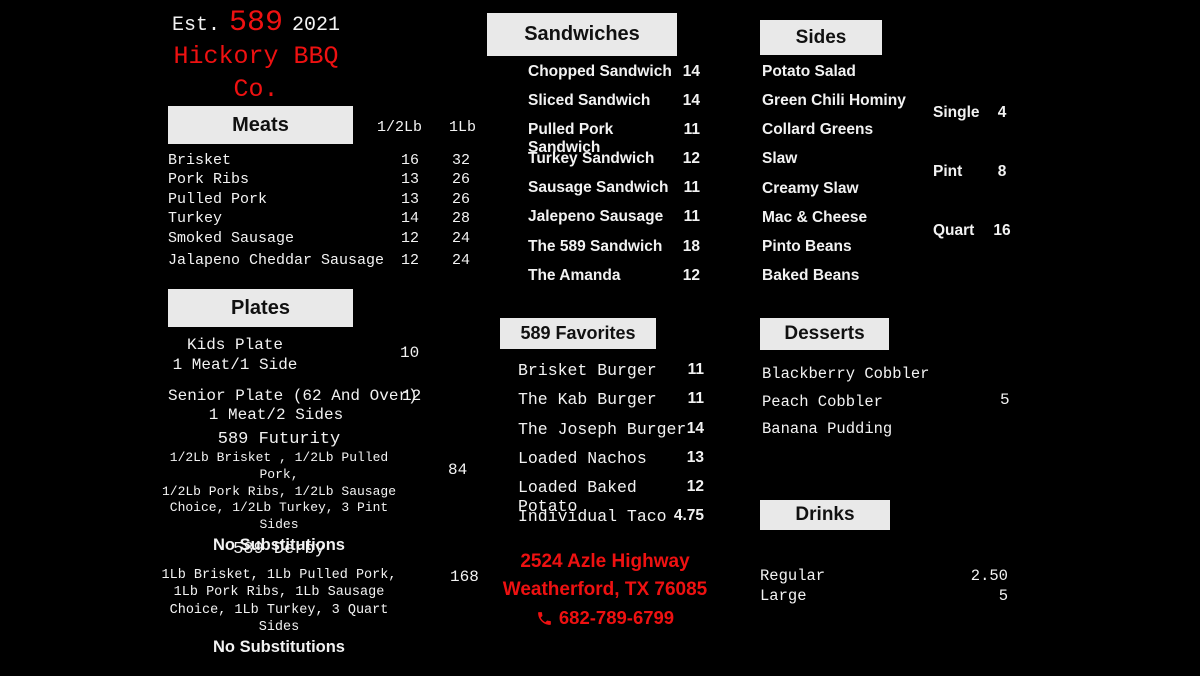 This screenshot has height=676, width=1200. I want to click on size-label: Quart, so click(954, 230).